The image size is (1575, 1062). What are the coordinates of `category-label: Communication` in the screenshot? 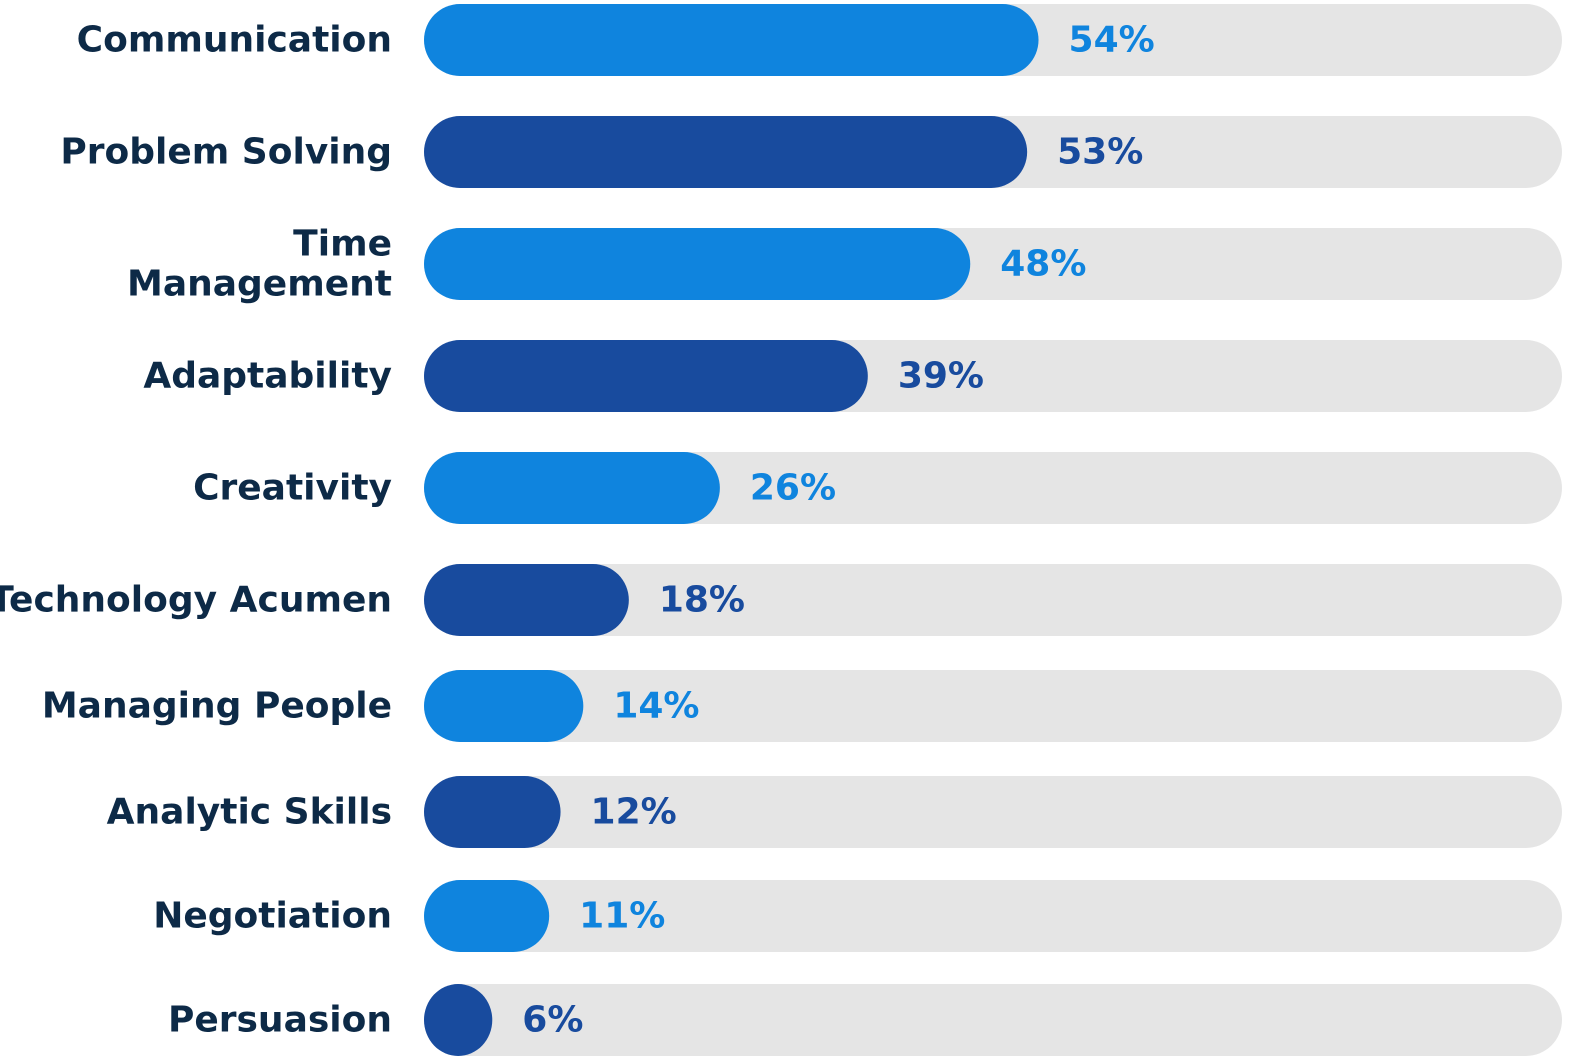 It's located at (234, 40).